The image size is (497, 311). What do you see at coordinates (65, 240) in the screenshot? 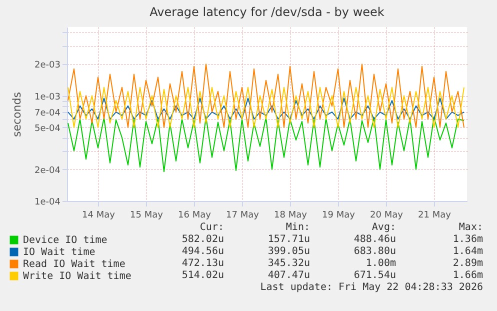
I see `legend-label: Device IO time` at bounding box center [65, 240].